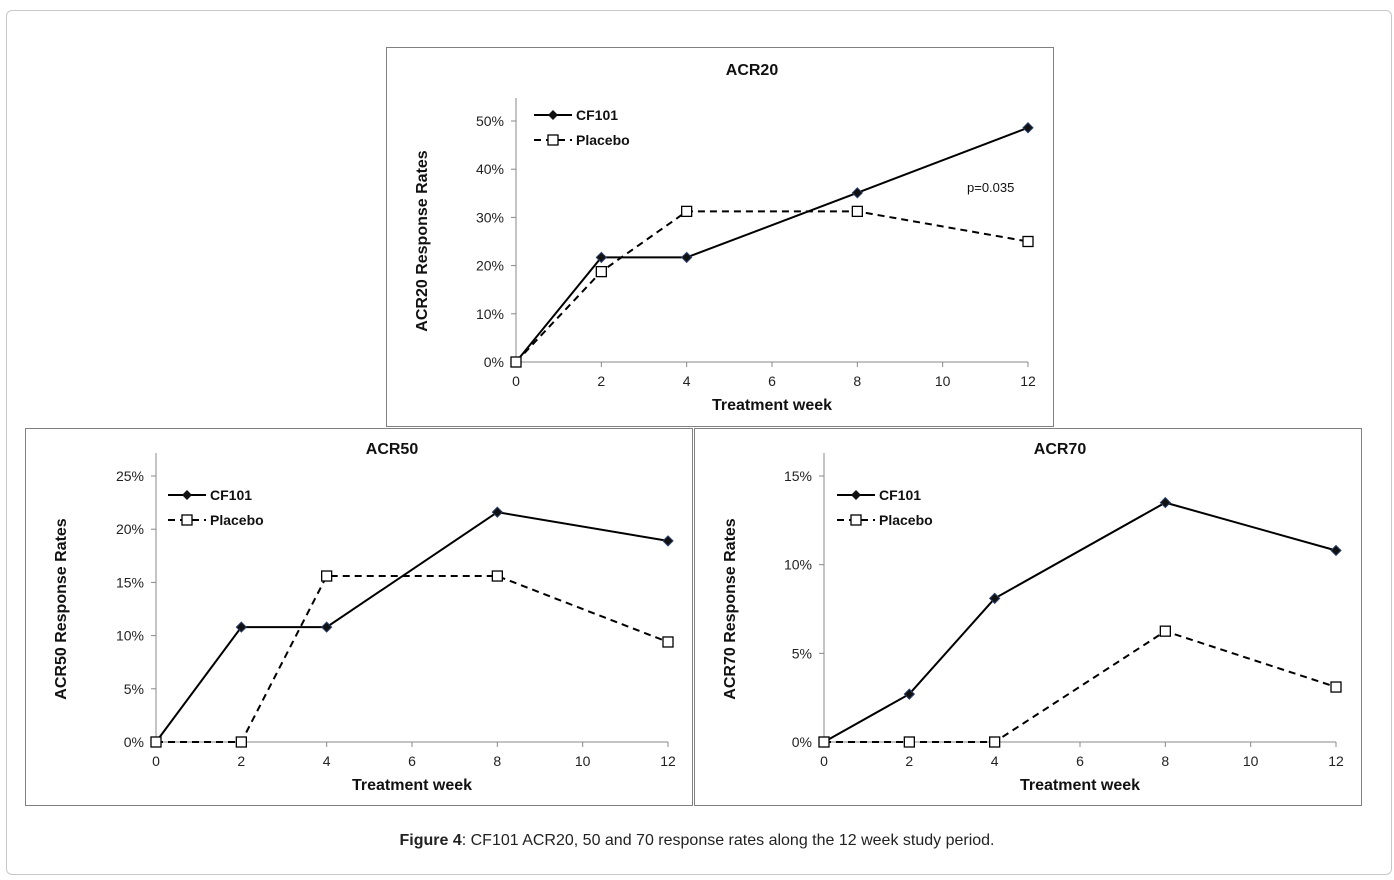  What do you see at coordinates (824, 761) in the screenshot?
I see `acr70-x-tick-label: 0` at bounding box center [824, 761].